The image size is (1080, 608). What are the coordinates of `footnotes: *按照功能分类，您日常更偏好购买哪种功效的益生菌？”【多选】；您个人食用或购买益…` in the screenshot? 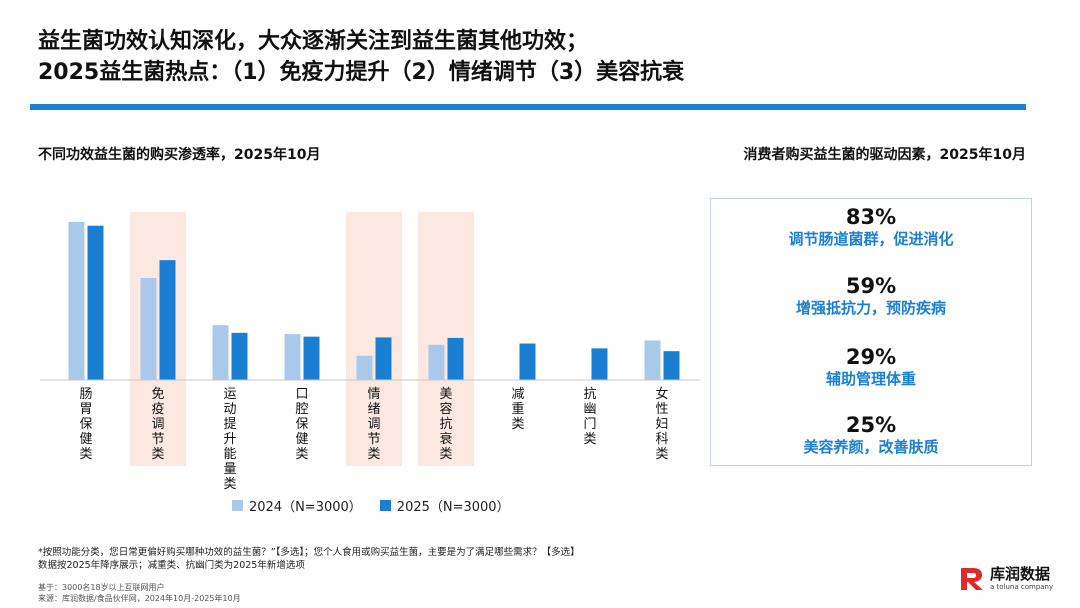 It's located at (309, 559).